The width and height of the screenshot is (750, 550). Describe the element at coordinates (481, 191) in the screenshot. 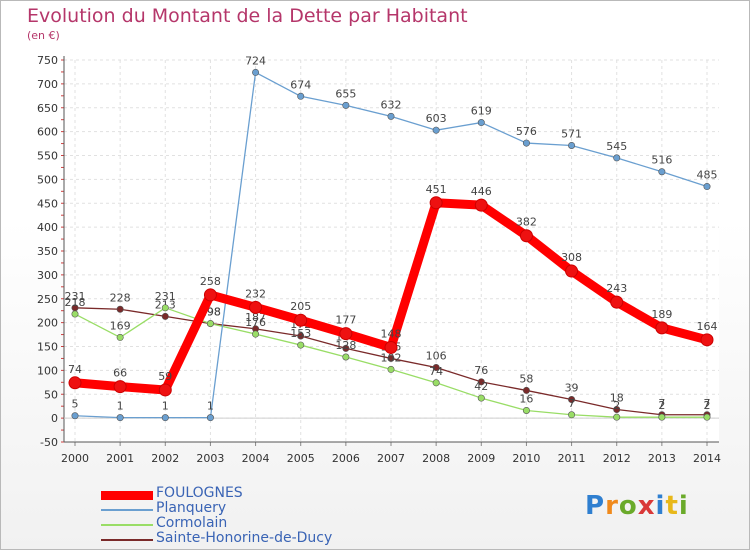

I see `data-label-foulognes: 446` at that location.